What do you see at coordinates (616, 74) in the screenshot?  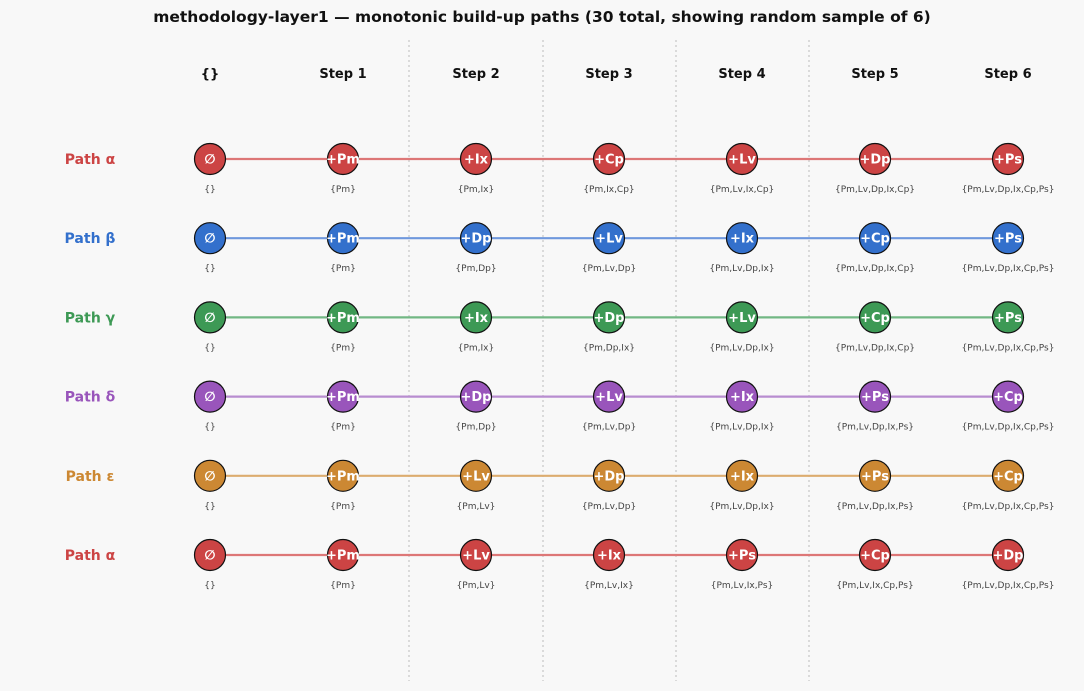 I see `column-headers: {} Step 1 Step 2 Step 3 Step 4 Step 5 Step 6` at bounding box center [616, 74].